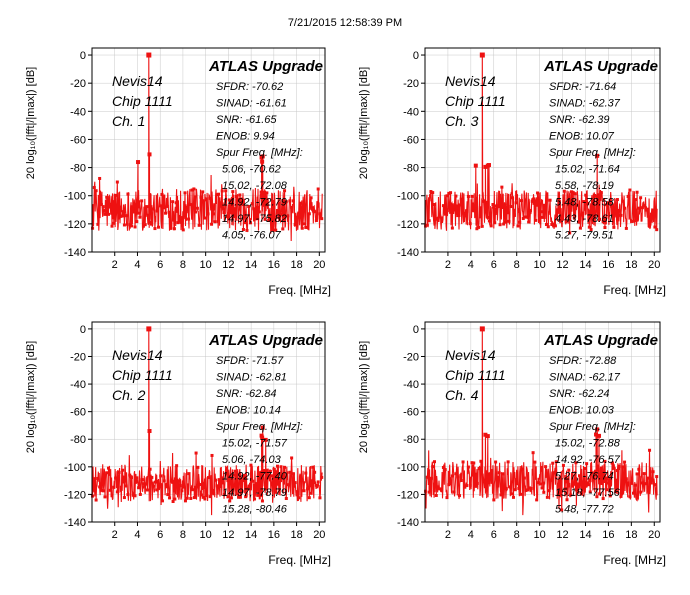 The height and width of the screenshot is (595, 690). I want to click on stat-line: 15.18, -77.56, so click(588, 493).